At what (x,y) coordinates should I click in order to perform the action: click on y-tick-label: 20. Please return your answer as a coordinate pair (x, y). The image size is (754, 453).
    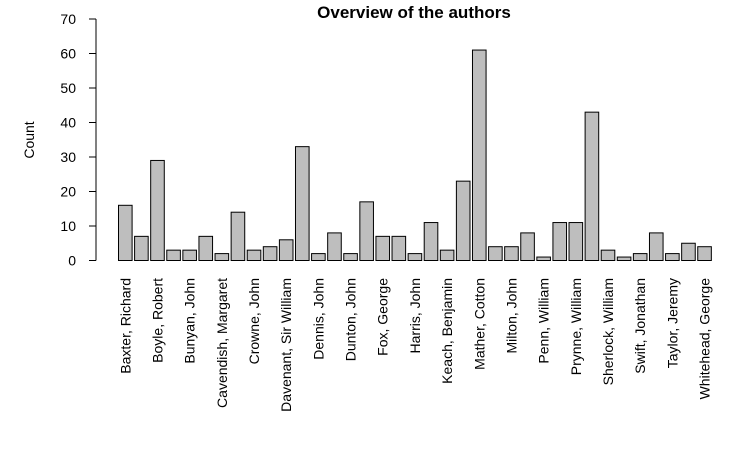
    Looking at the image, I should click on (68, 192).